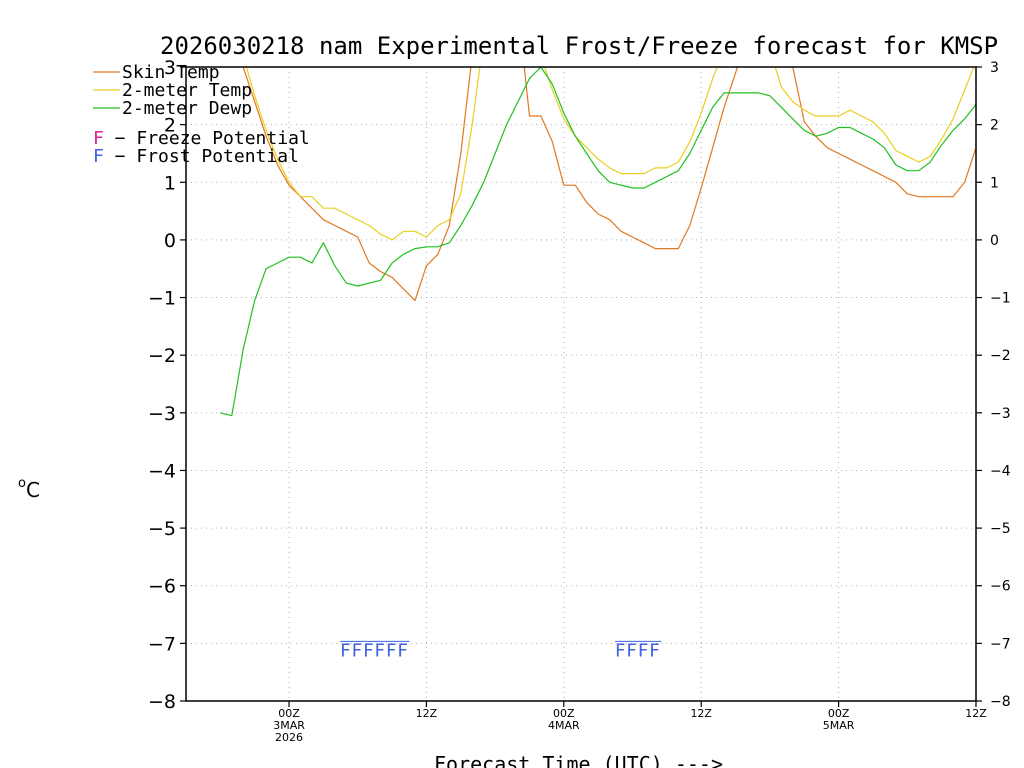 This screenshot has width=1024, height=768. Describe the element at coordinates (994, 126) in the screenshot. I see `y-tick-label-right: 2` at that location.